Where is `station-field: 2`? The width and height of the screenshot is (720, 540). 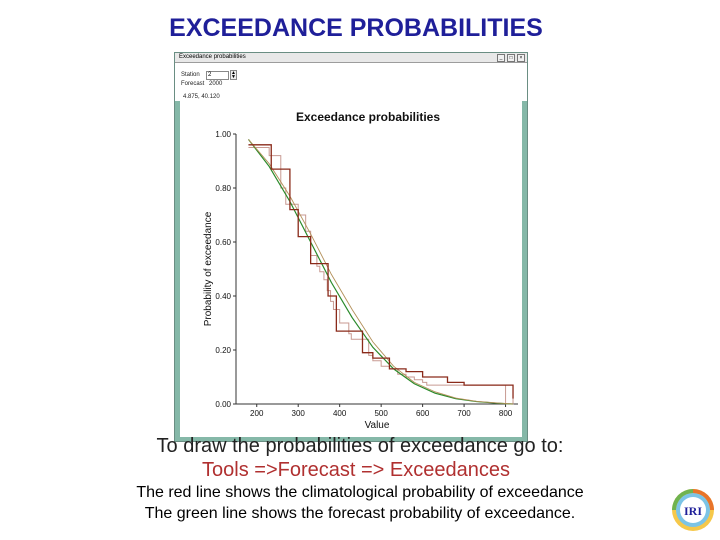 station-field: 2 is located at coordinates (217, 75).